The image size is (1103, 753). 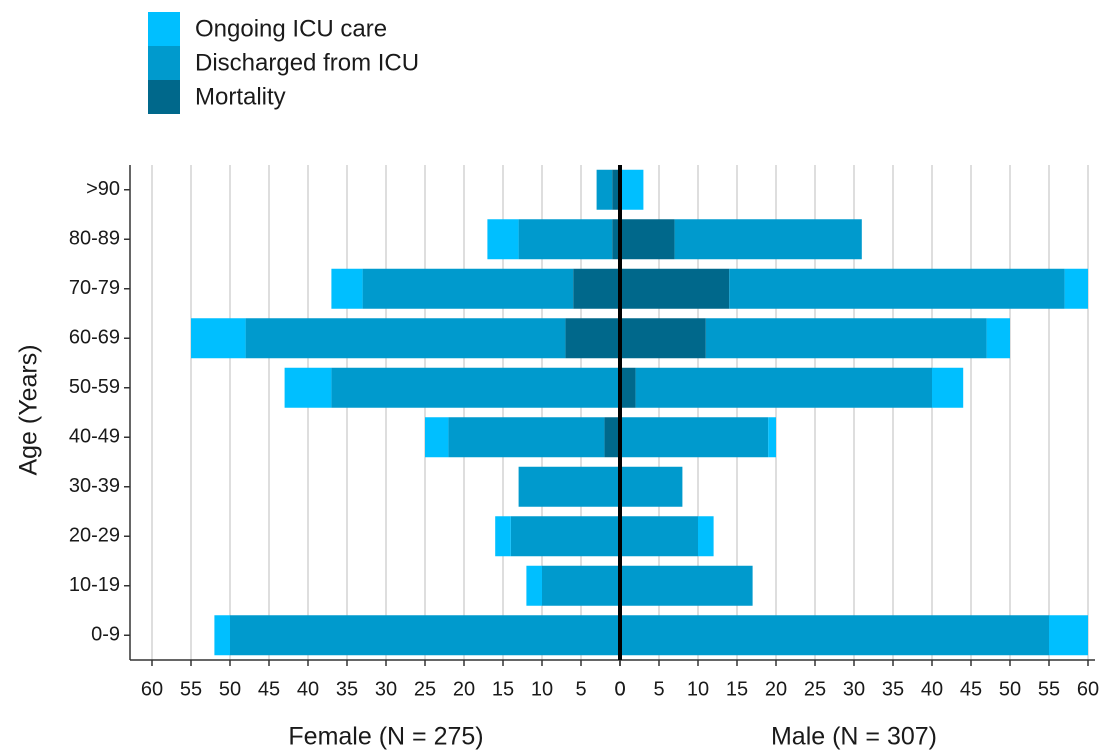 What do you see at coordinates (103, 189) in the screenshot?
I see `y-tick-label: >90` at bounding box center [103, 189].